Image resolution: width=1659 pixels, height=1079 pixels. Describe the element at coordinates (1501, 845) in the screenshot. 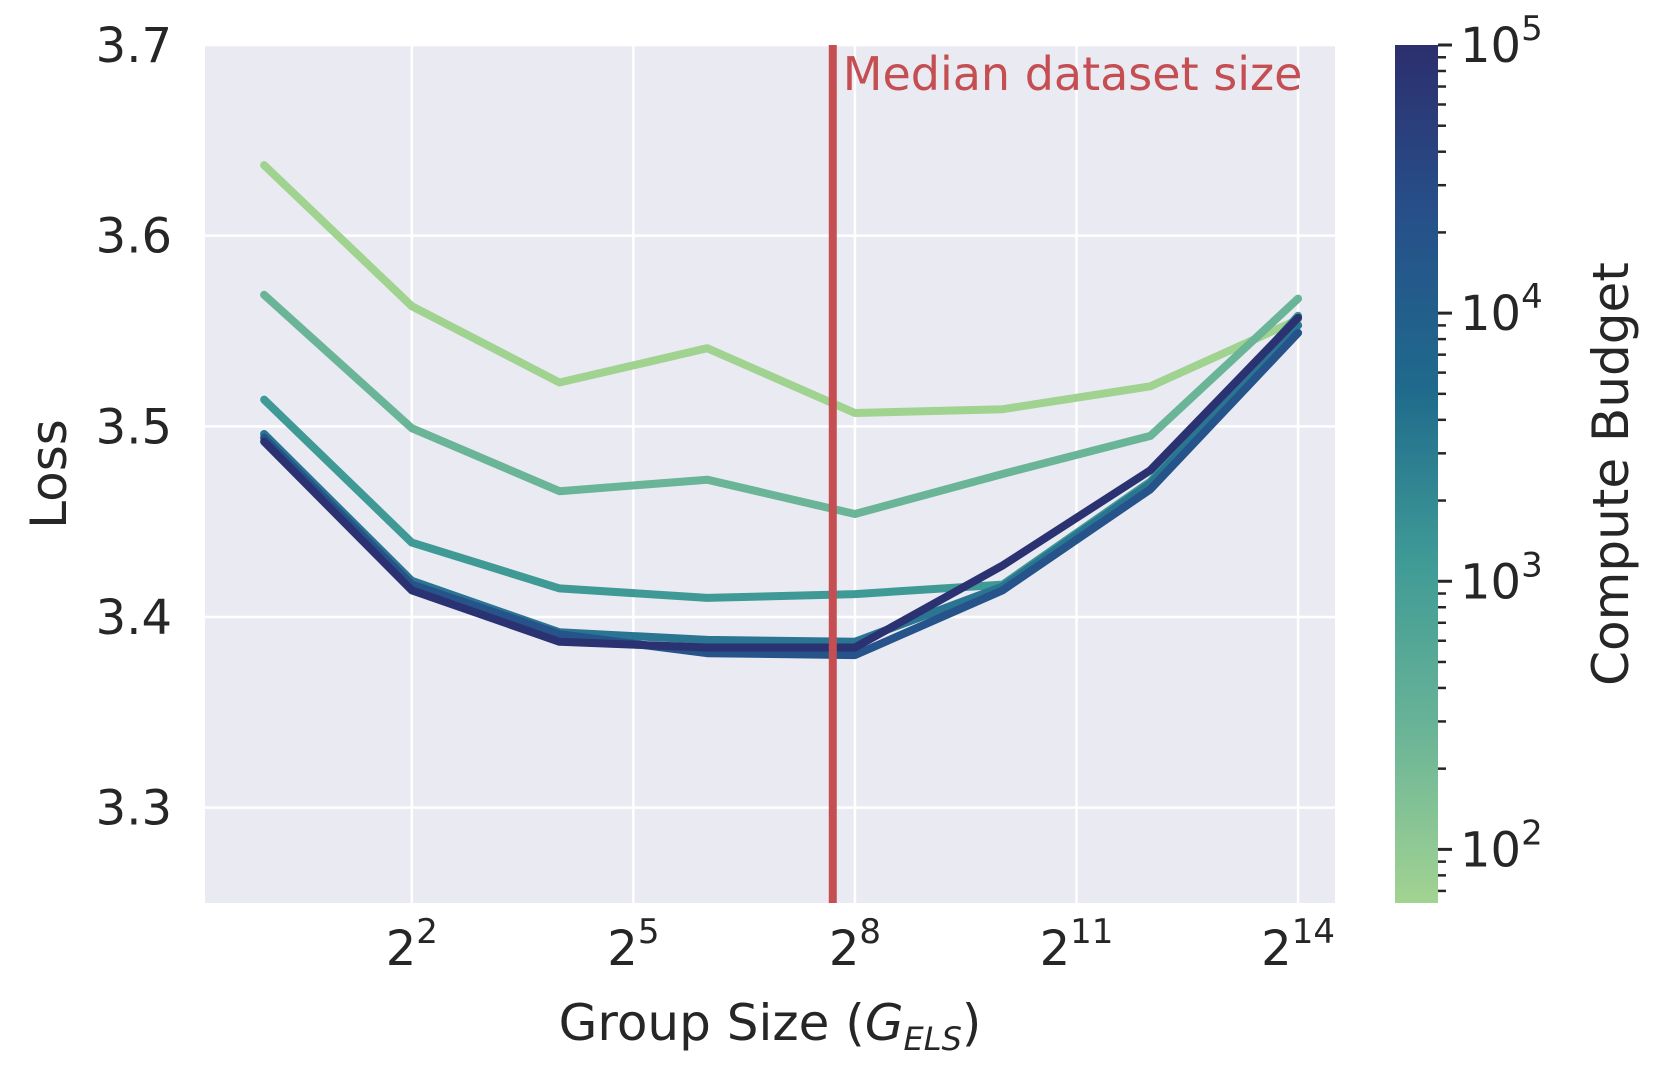

I see `colorbar-tick-label: 10²` at that location.